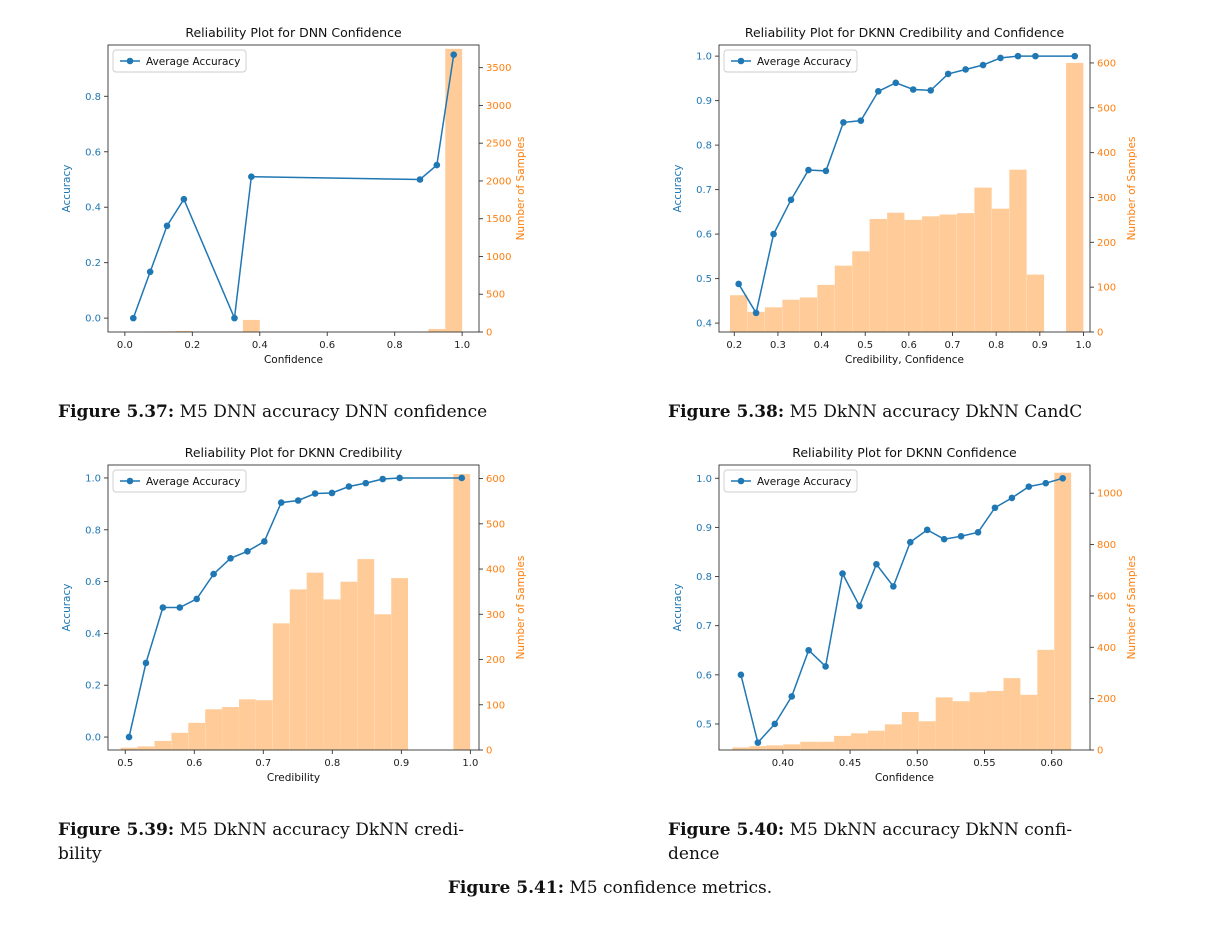 The width and height of the screenshot is (1220, 930). I want to click on y-axis-label: Accuracy, so click(67, 189).